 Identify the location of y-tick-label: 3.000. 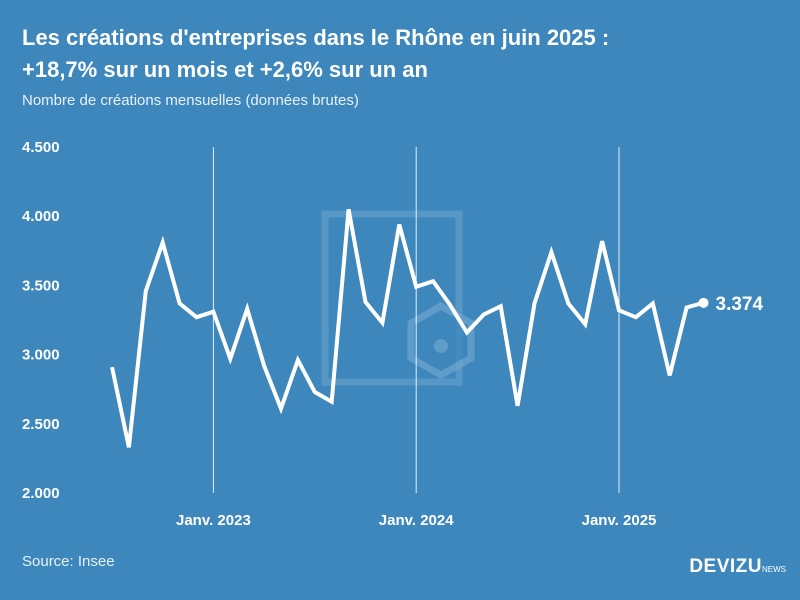
(41, 355).